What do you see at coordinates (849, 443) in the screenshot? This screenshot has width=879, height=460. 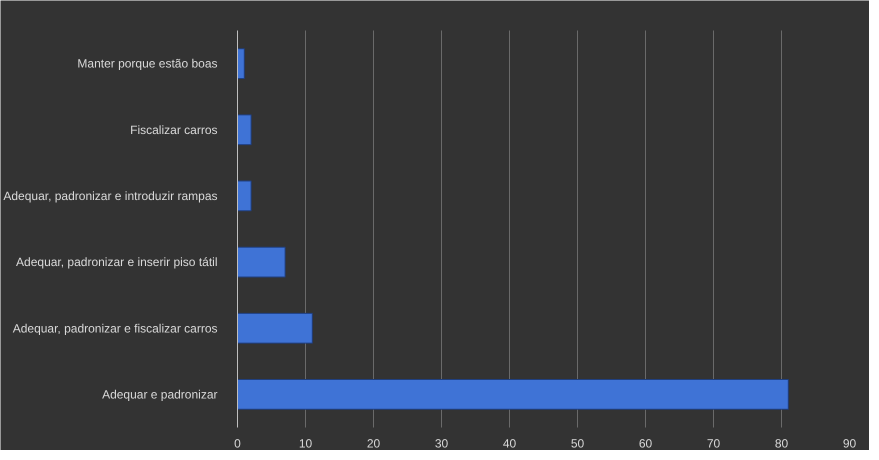 I see `x-tick-label: 90` at bounding box center [849, 443].